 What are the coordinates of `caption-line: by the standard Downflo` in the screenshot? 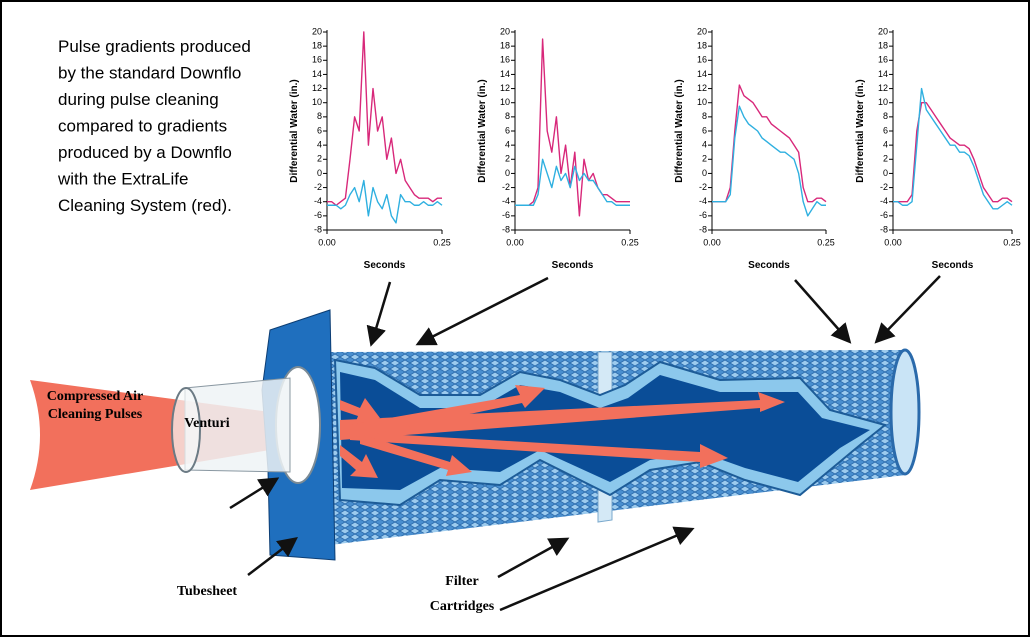 It's located at (149, 73).